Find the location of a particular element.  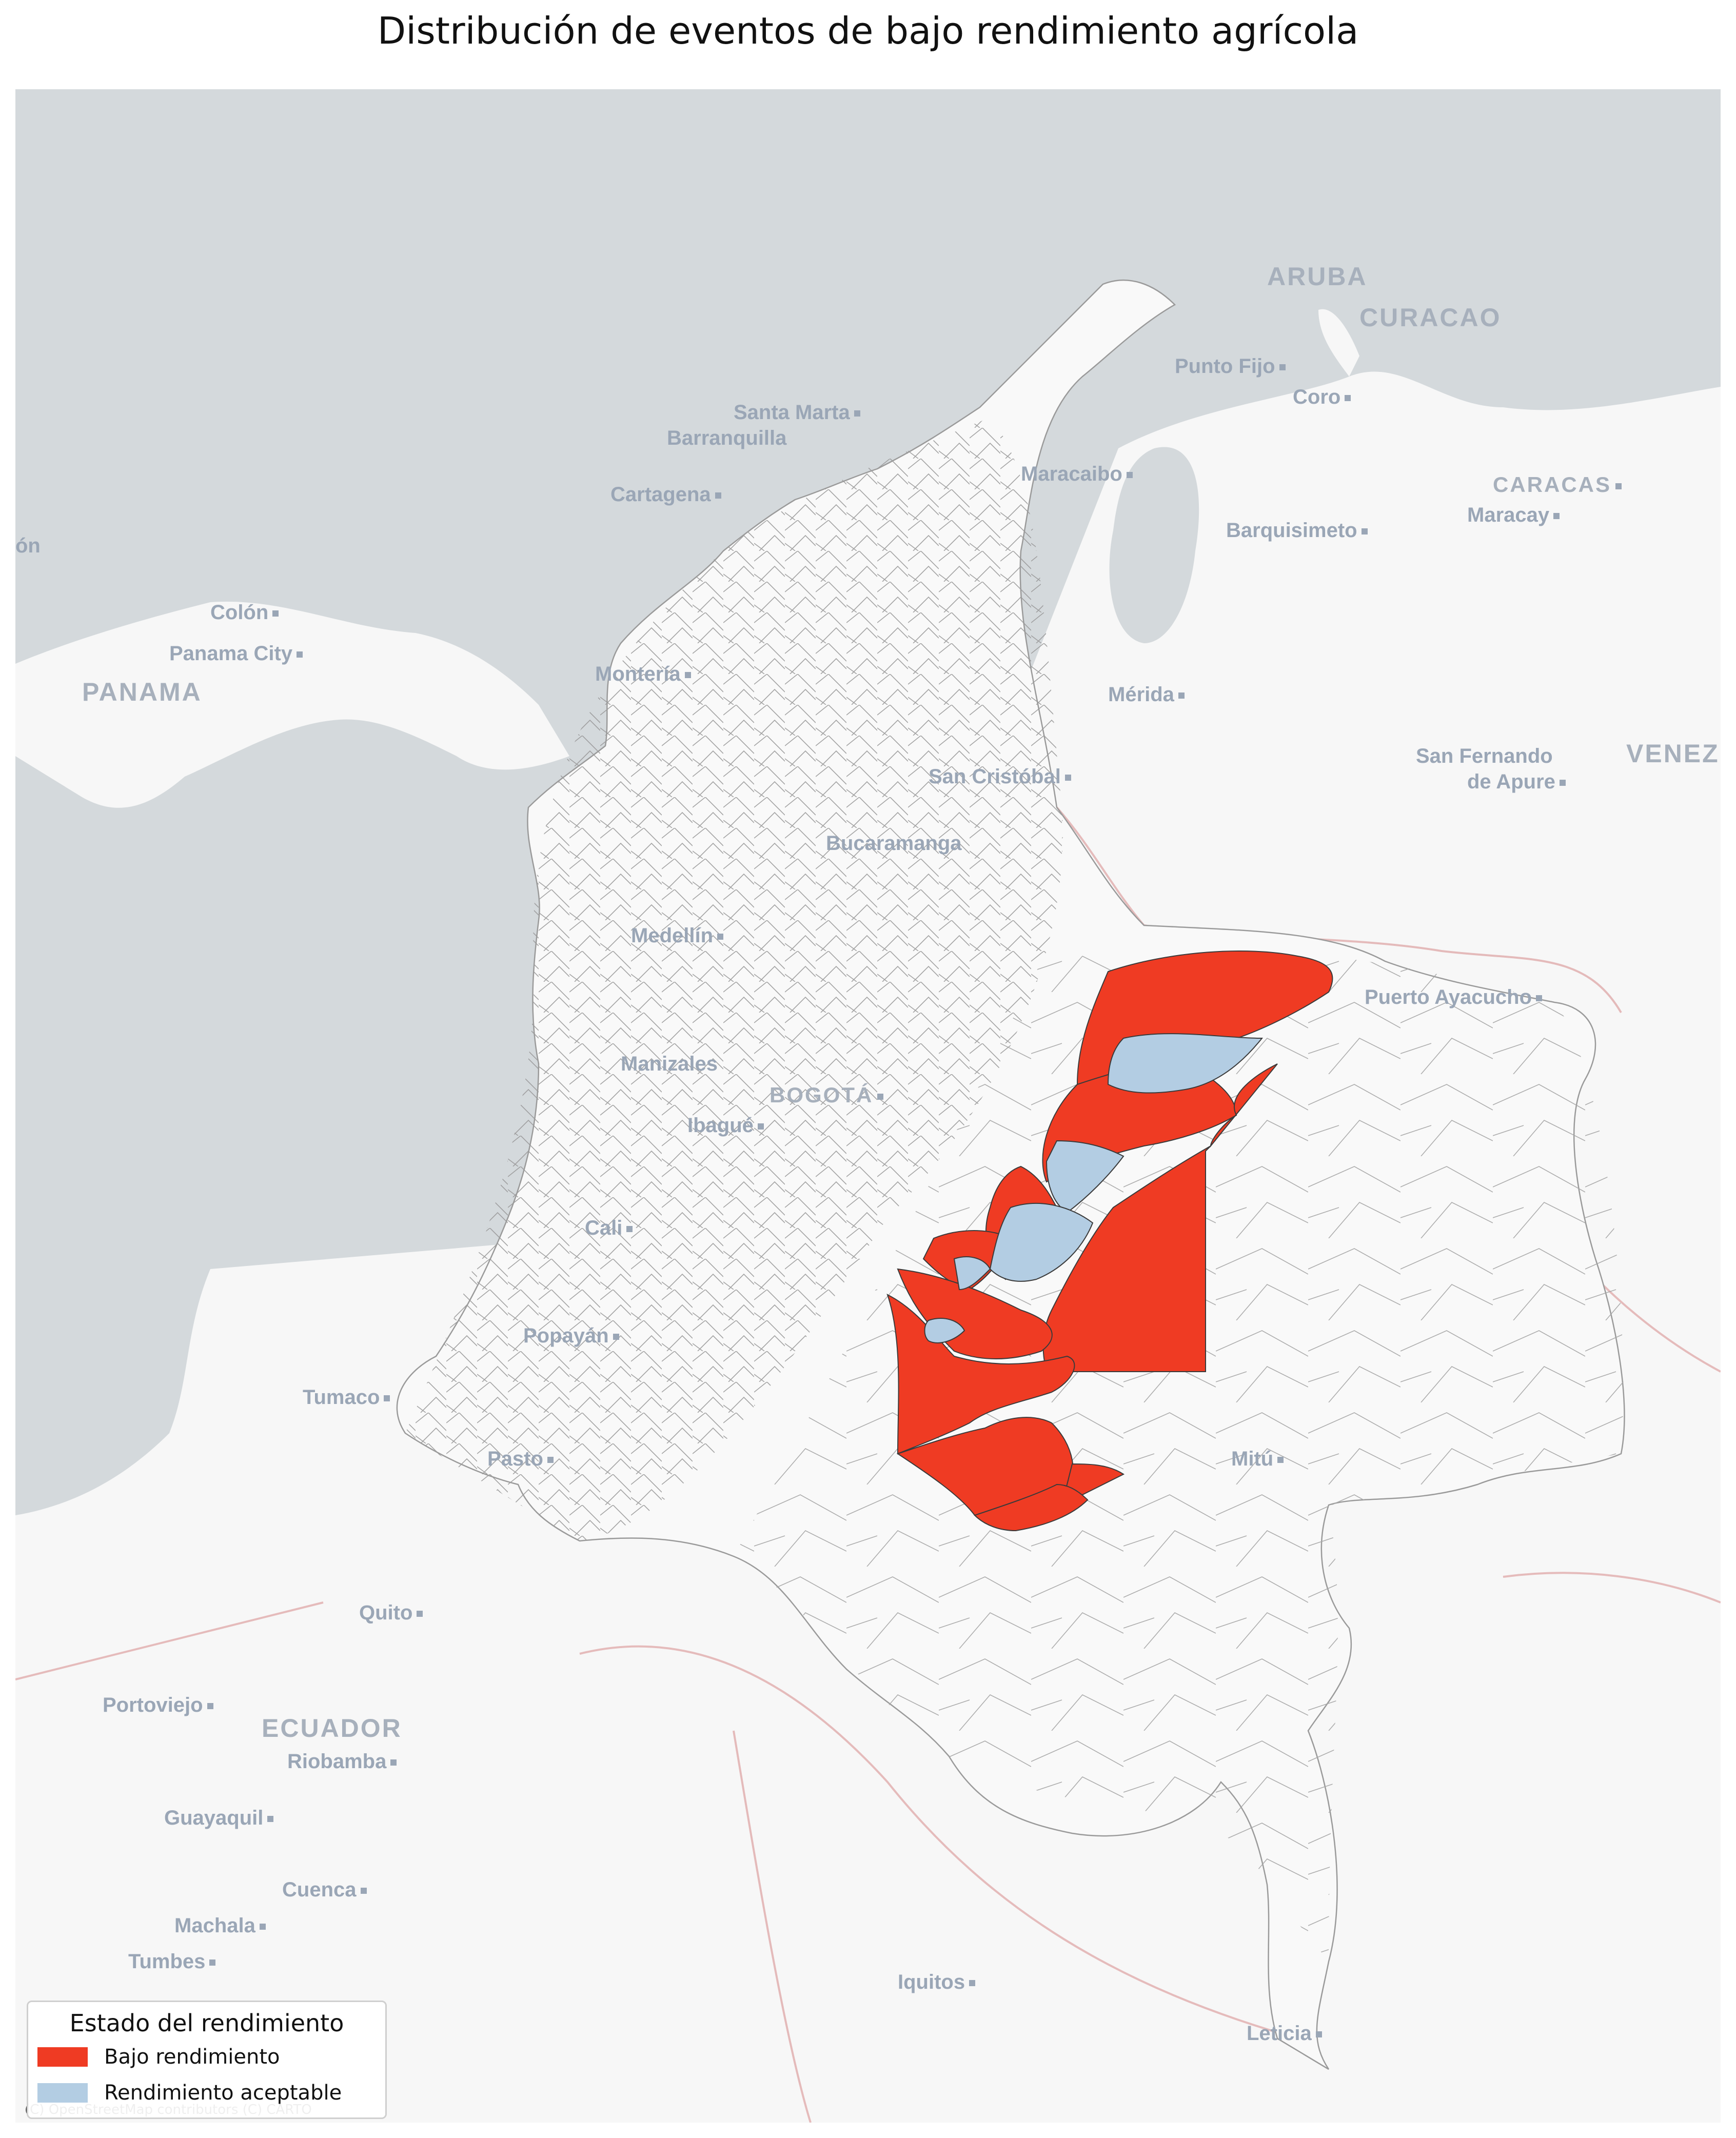

legend-item-low-yield: Bajo rendimiento is located at coordinates (158, 2057).